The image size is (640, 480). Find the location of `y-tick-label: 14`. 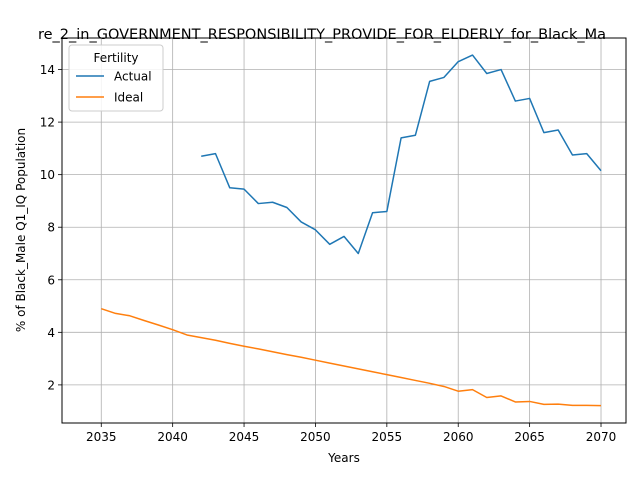

y-tick-label: 14 is located at coordinates (47, 70).